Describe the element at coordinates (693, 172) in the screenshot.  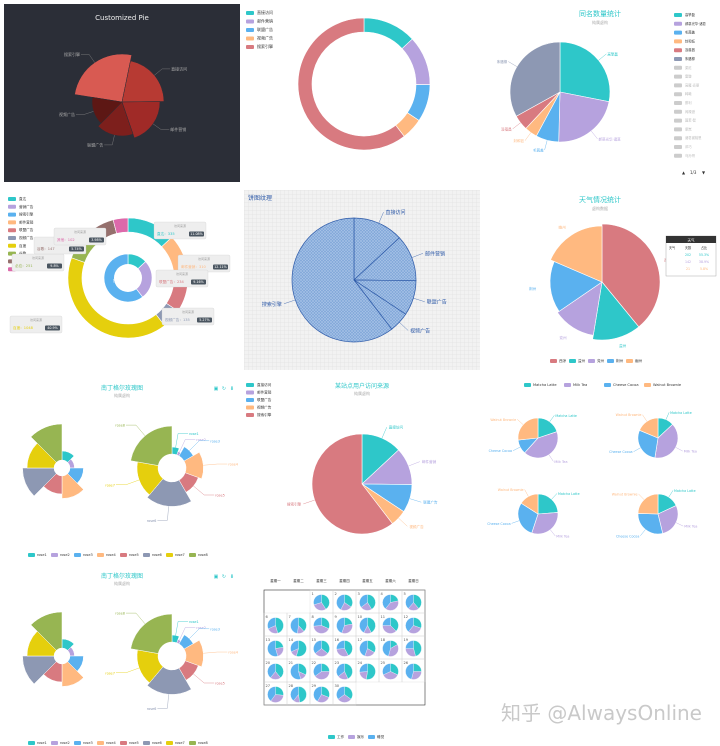
I see `legend-pager: 1/3` at that location.